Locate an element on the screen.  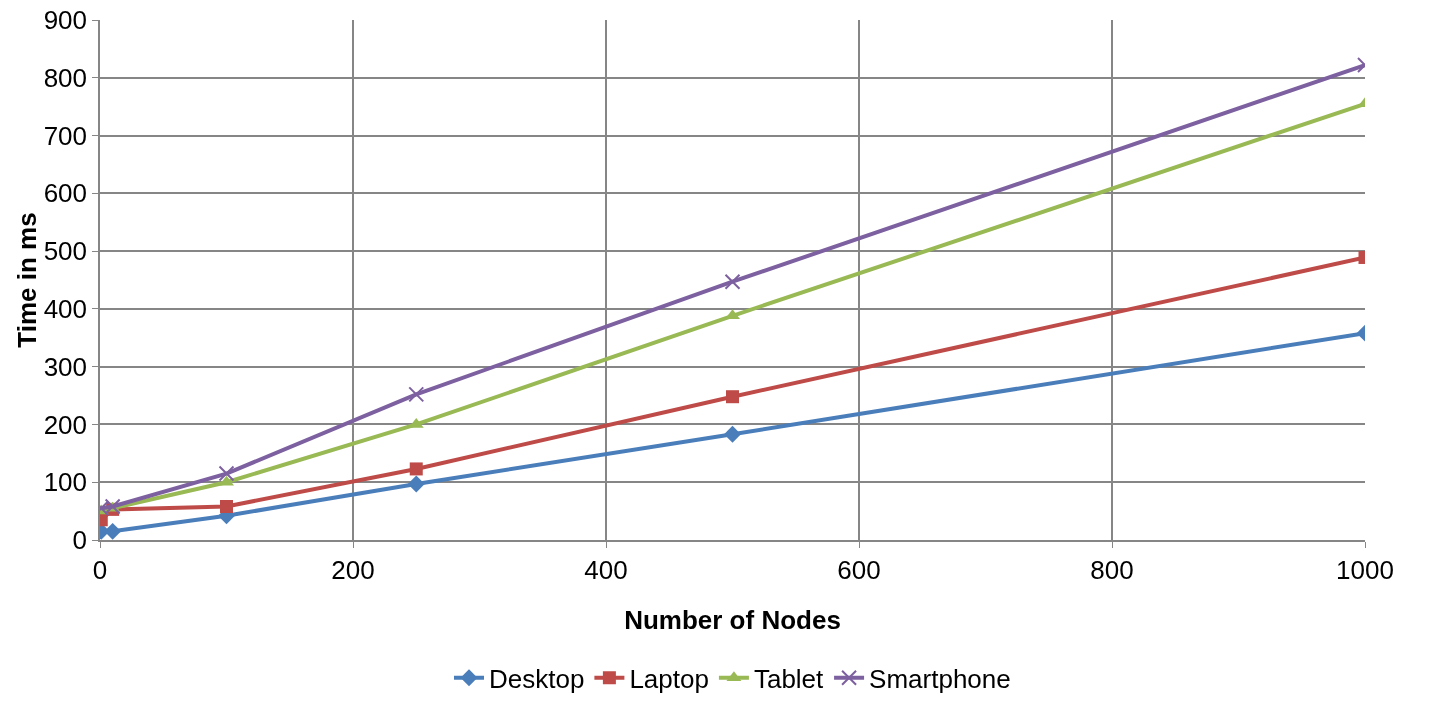
y-tick-label: 100 is located at coordinates (65, 482).